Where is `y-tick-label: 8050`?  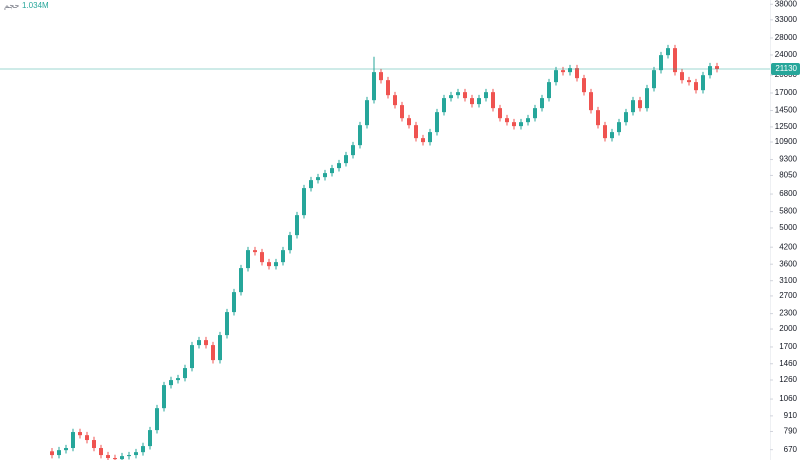 y-tick-label: 8050 is located at coordinates (788, 175).